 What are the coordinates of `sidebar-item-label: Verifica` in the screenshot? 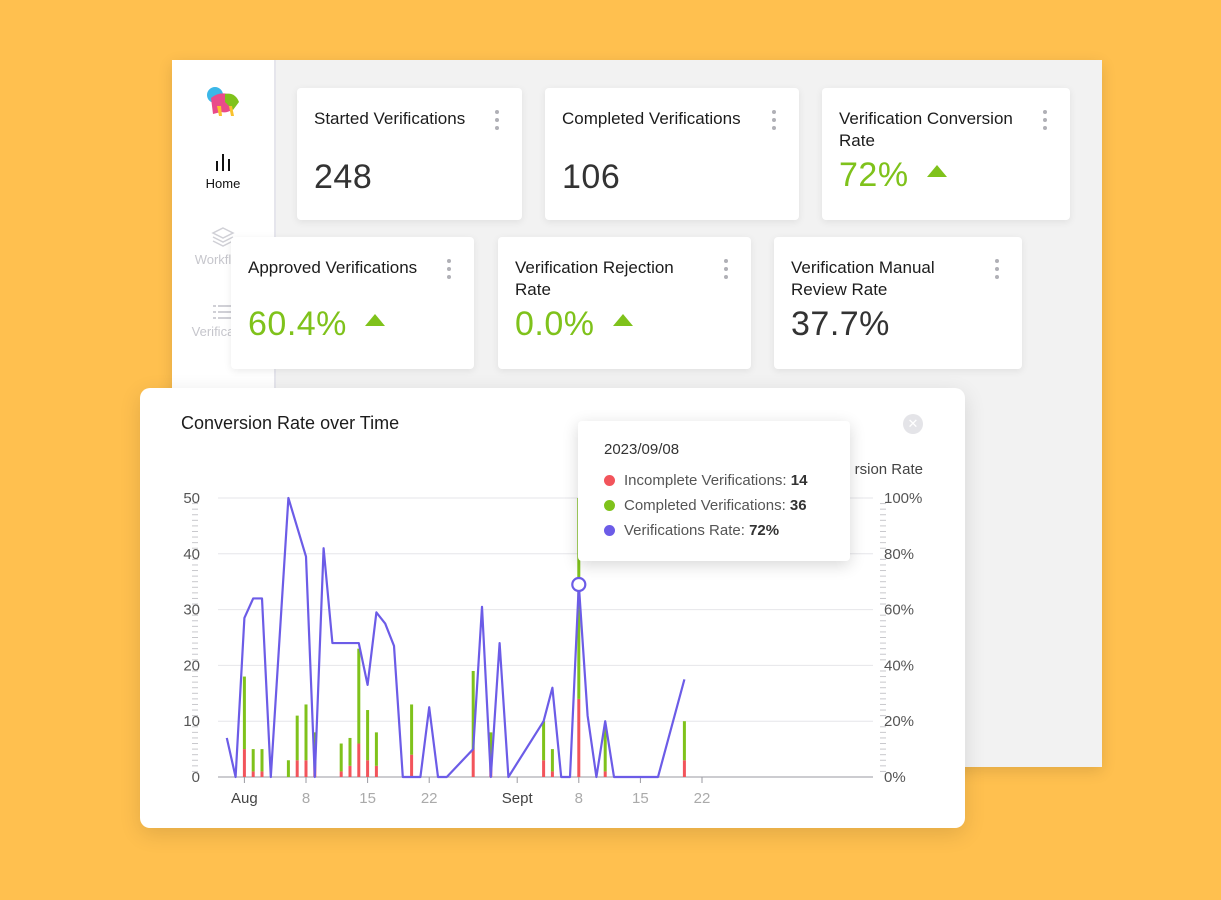 It's located at (213, 331).